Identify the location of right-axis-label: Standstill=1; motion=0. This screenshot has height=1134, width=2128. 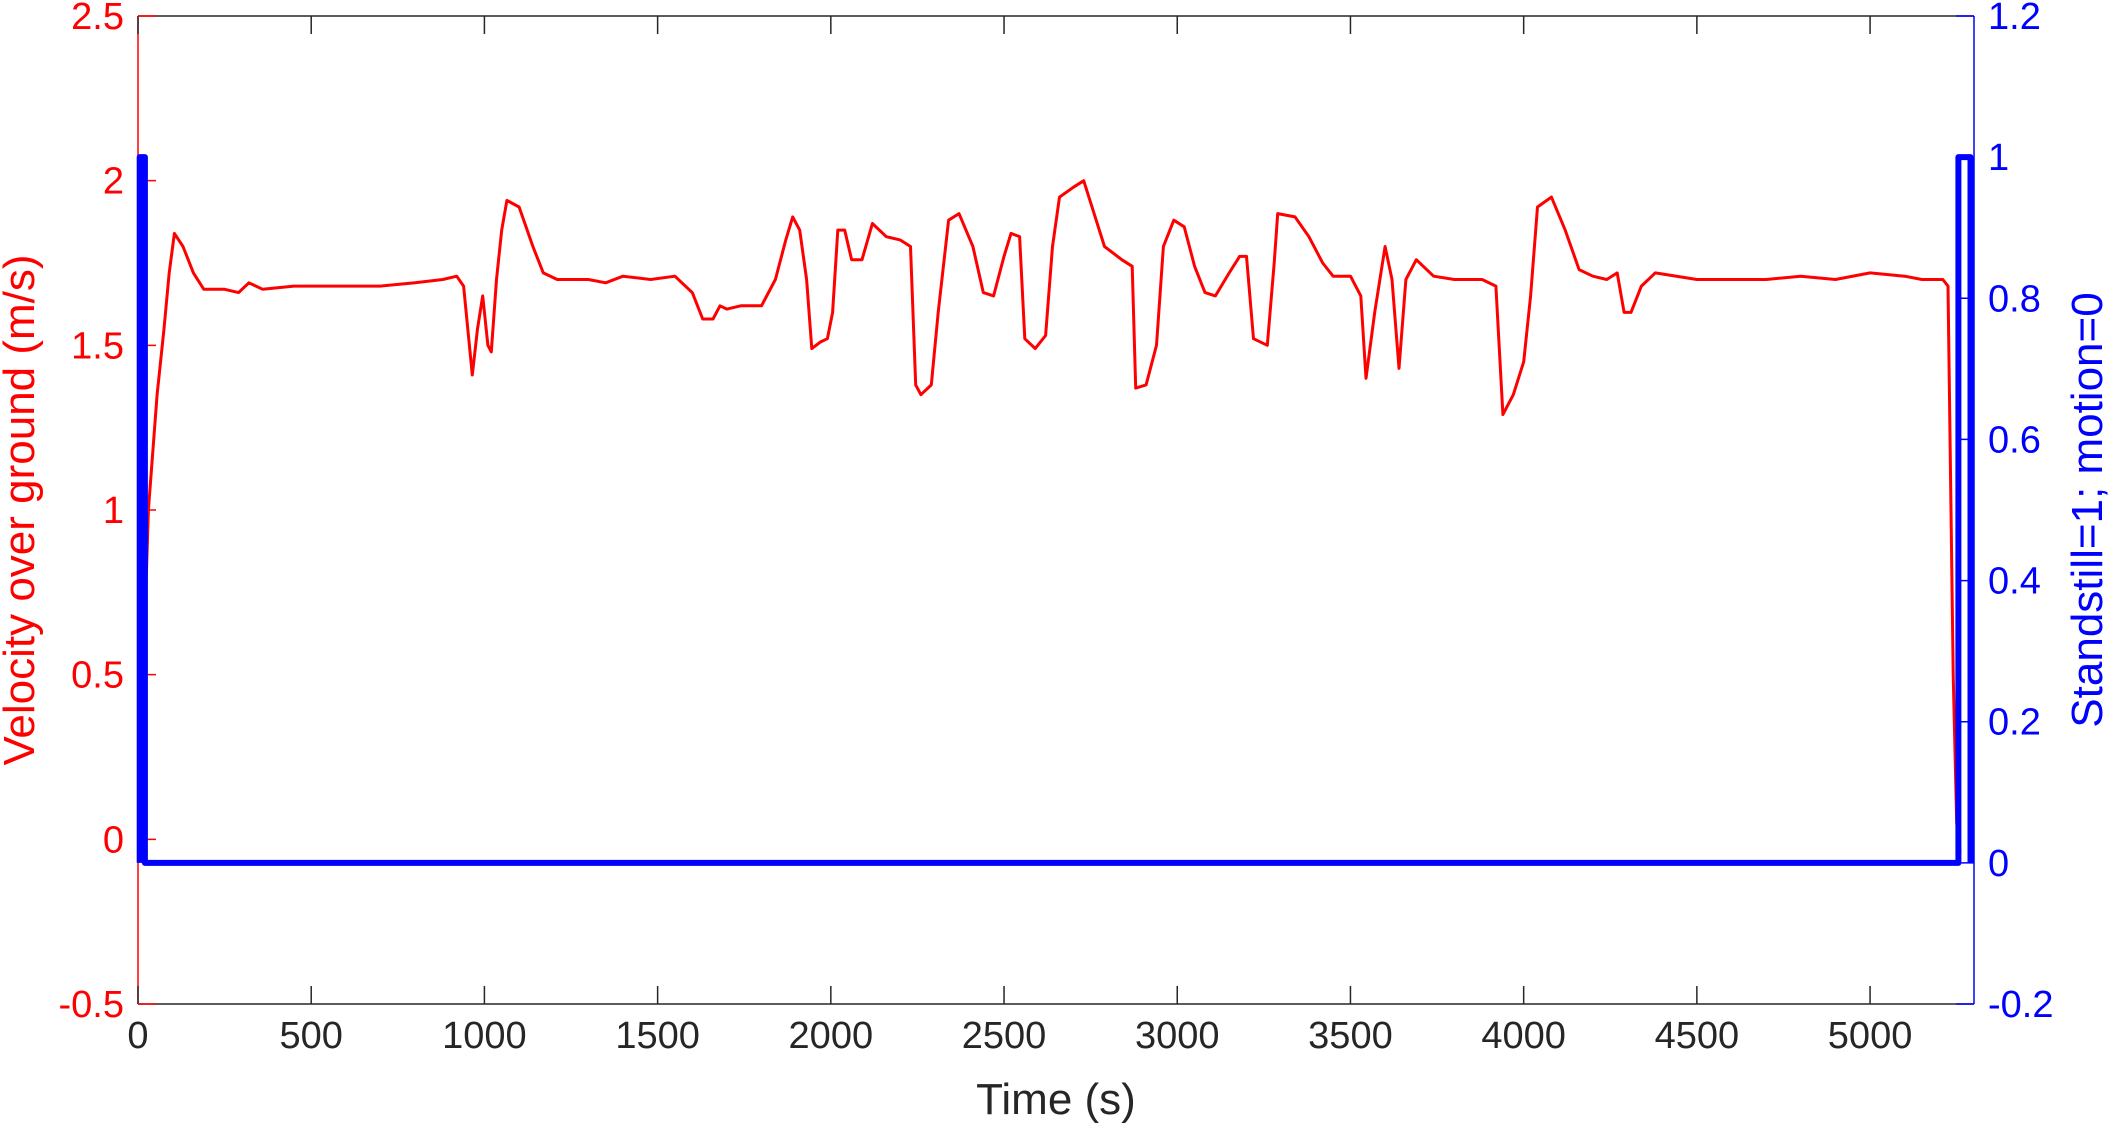
(2087, 509).